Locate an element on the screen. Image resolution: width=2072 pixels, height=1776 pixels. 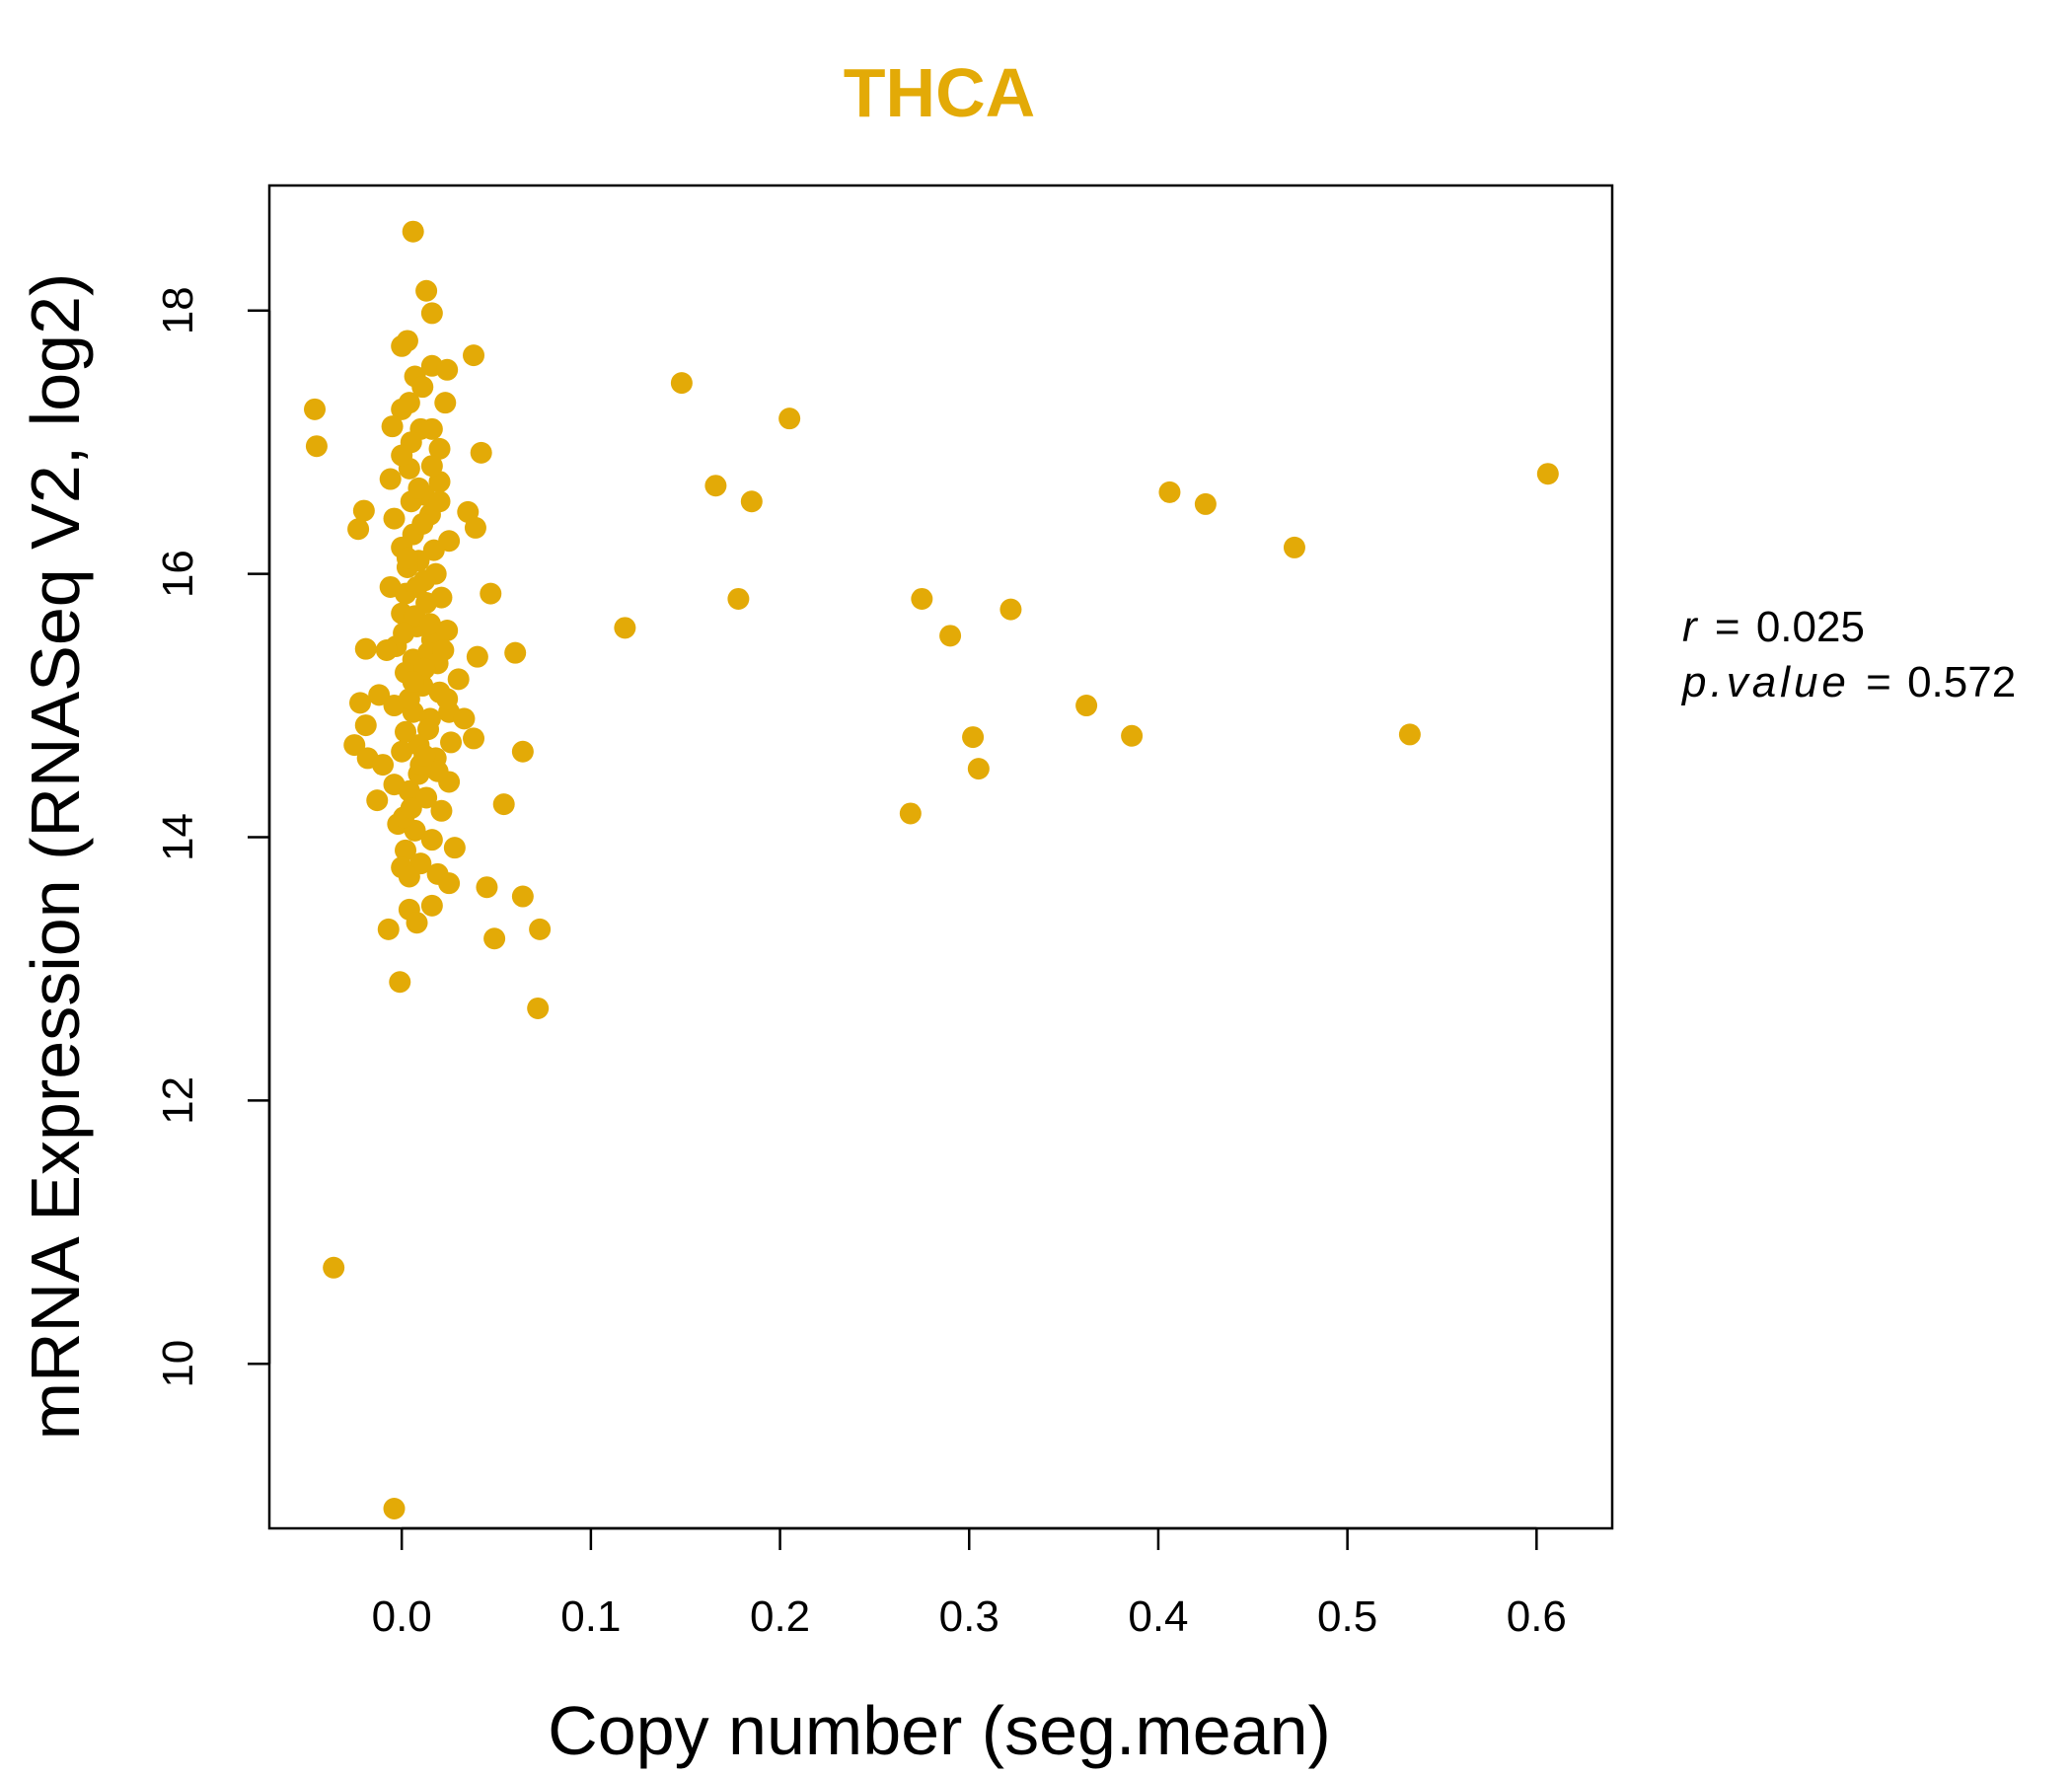
r-equals: = is located at coordinates (1728, 627).